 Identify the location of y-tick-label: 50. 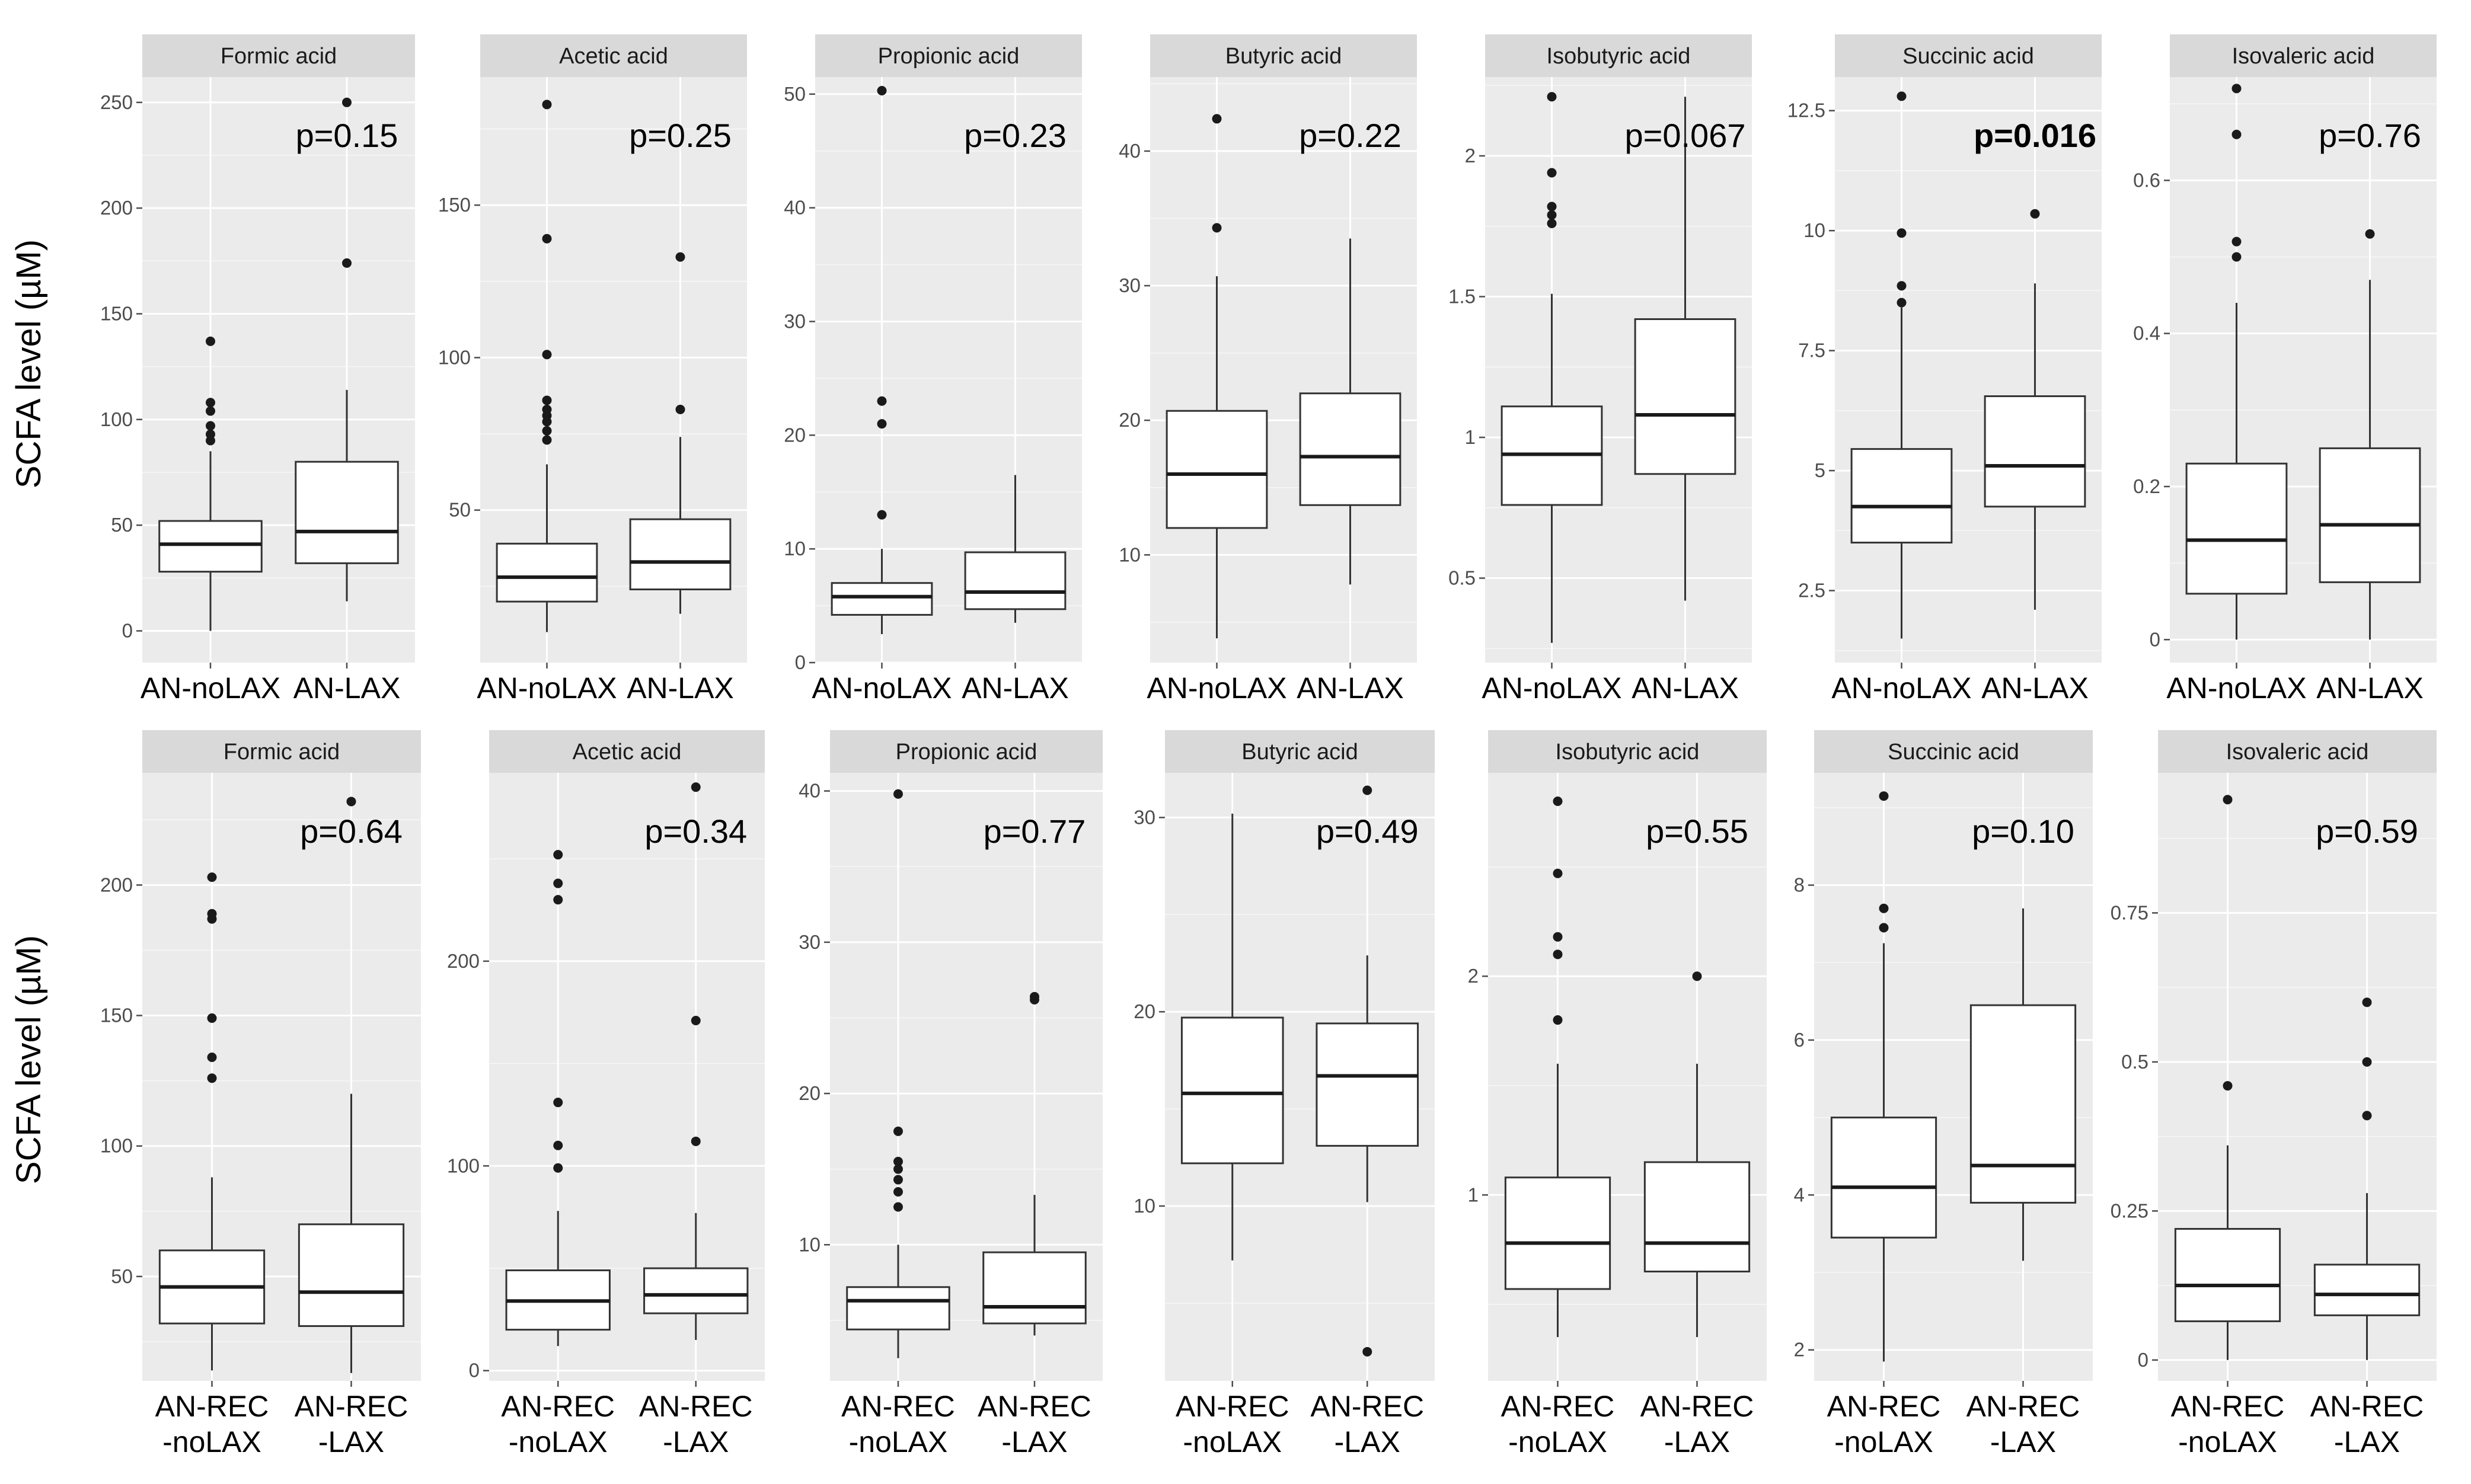
(460, 510).